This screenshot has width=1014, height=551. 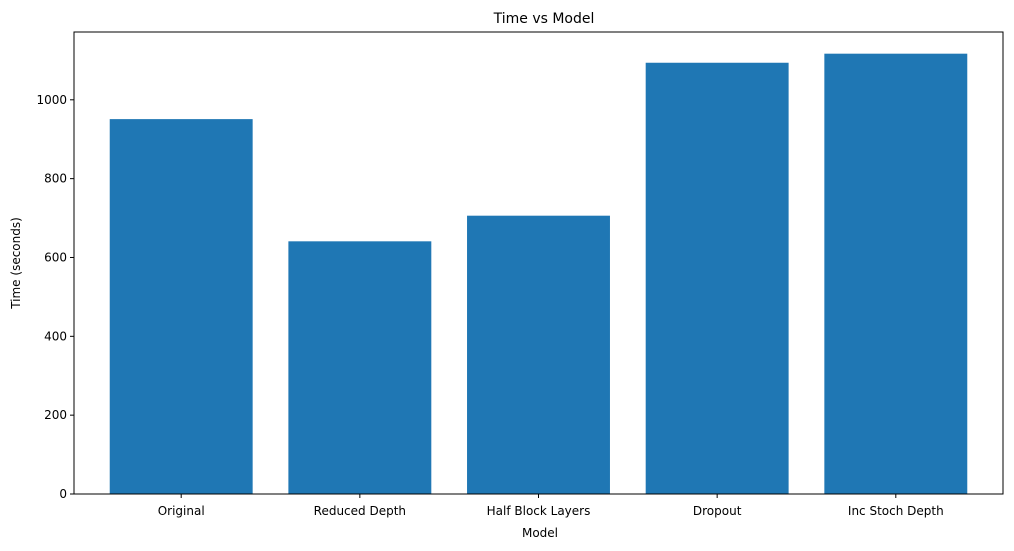 What do you see at coordinates (16, 263) in the screenshot?
I see `y-axis-label: Time (seconds)` at bounding box center [16, 263].